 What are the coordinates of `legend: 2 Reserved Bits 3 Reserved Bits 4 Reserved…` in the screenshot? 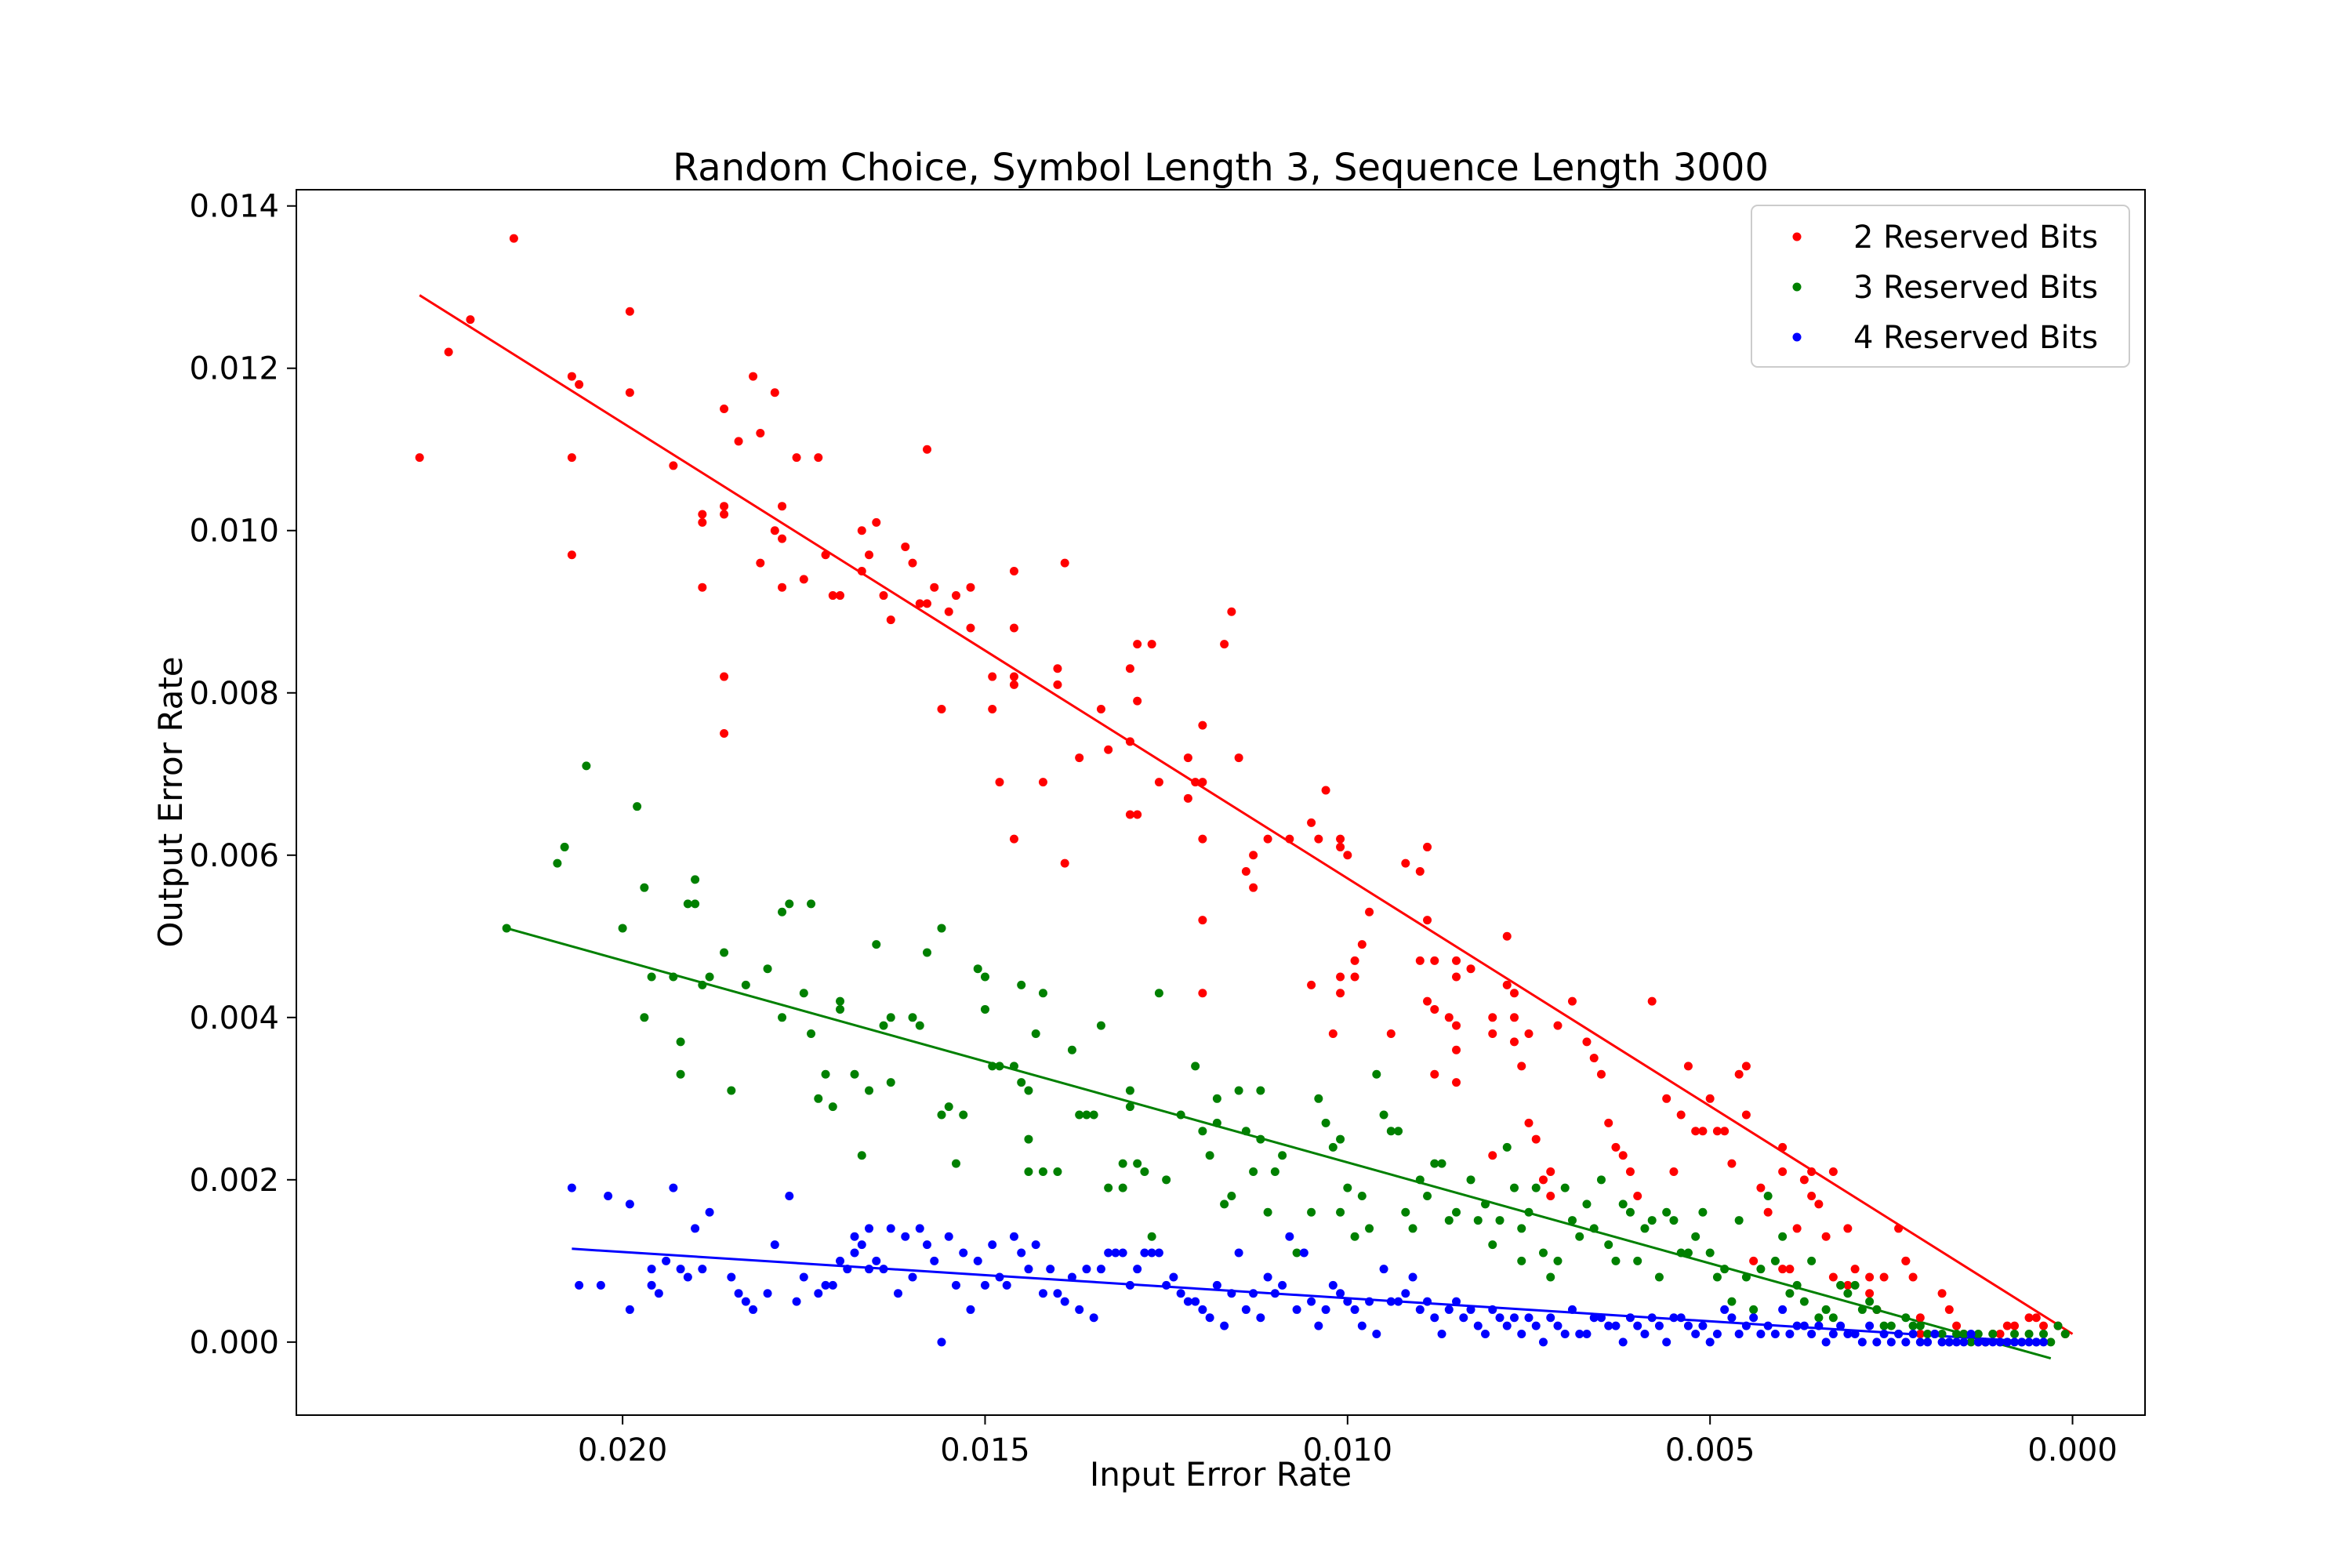 It's located at (1940, 286).